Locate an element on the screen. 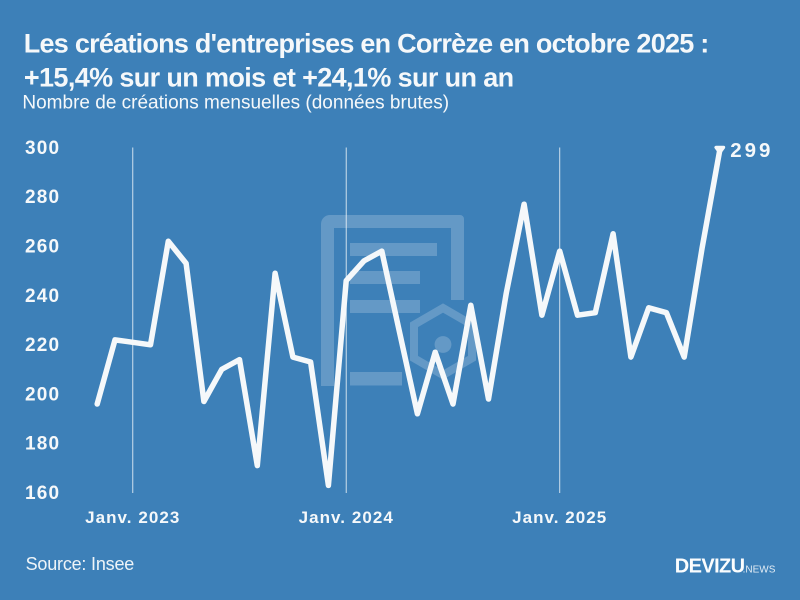 The height and width of the screenshot is (600, 800). svg-text: Source: Insee is located at coordinates (80, 564).